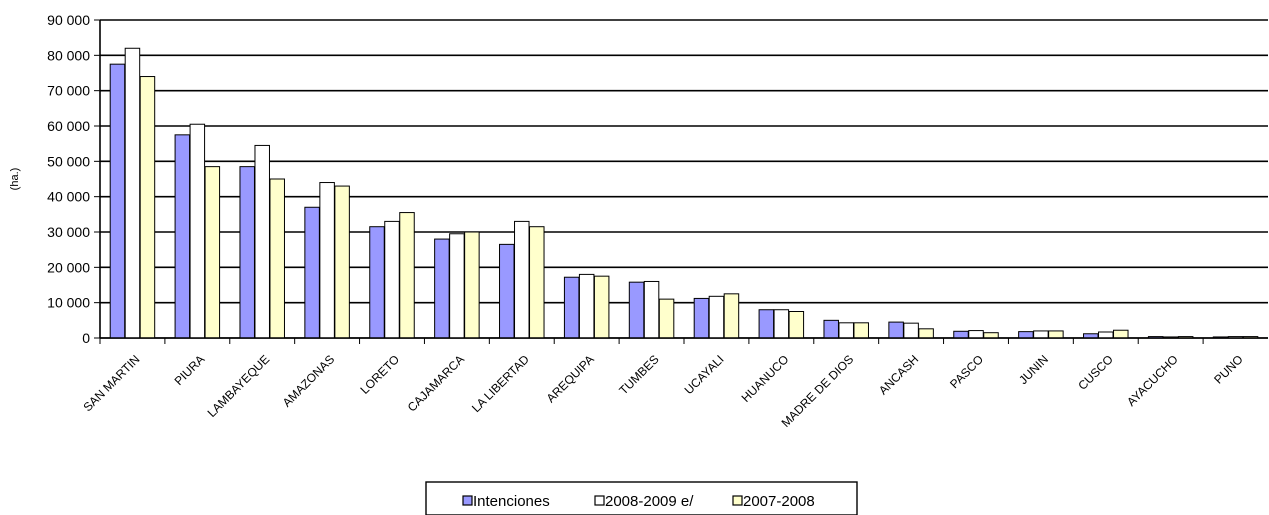  What do you see at coordinates (704, 374) in the screenshot?
I see `x-tick-label: UCAYALI` at bounding box center [704, 374].